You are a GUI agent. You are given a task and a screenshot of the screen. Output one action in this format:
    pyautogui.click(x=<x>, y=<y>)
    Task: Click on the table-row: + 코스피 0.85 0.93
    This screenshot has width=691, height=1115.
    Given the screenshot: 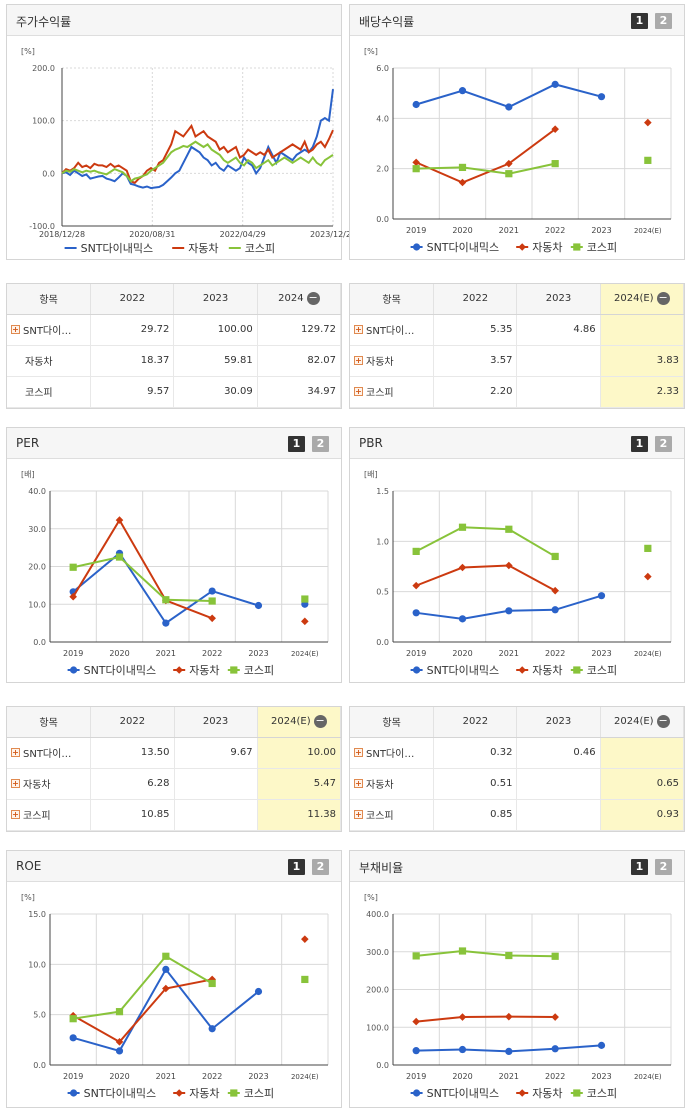 What is the action you would take?
    pyautogui.click(x=517, y=815)
    